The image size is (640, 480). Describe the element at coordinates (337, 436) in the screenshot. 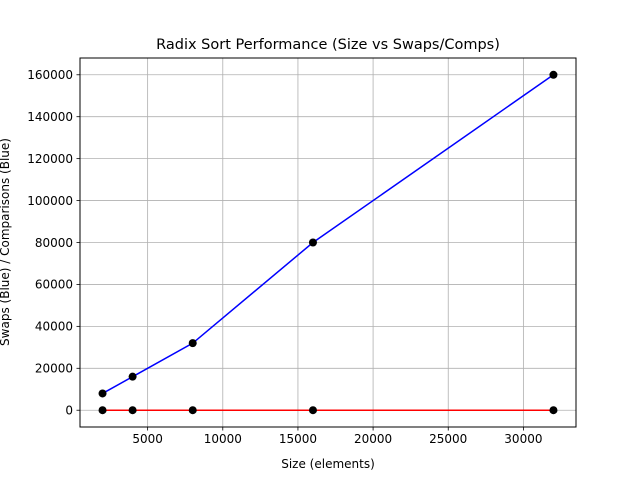

I see `x-axis-ticks: 5000 10000 15000 20000 25000 30000` at that location.